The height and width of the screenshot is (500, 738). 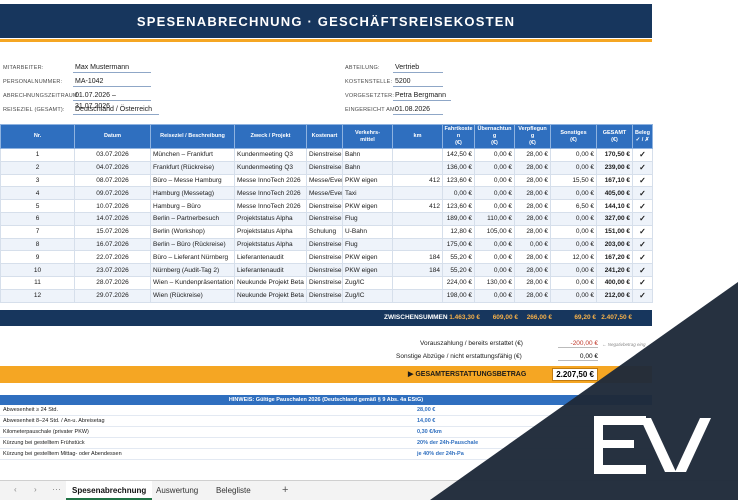 What do you see at coordinates (458, 218) in the screenshot?
I see `table-cell-travel-cost: 189,00 €` at bounding box center [458, 218].